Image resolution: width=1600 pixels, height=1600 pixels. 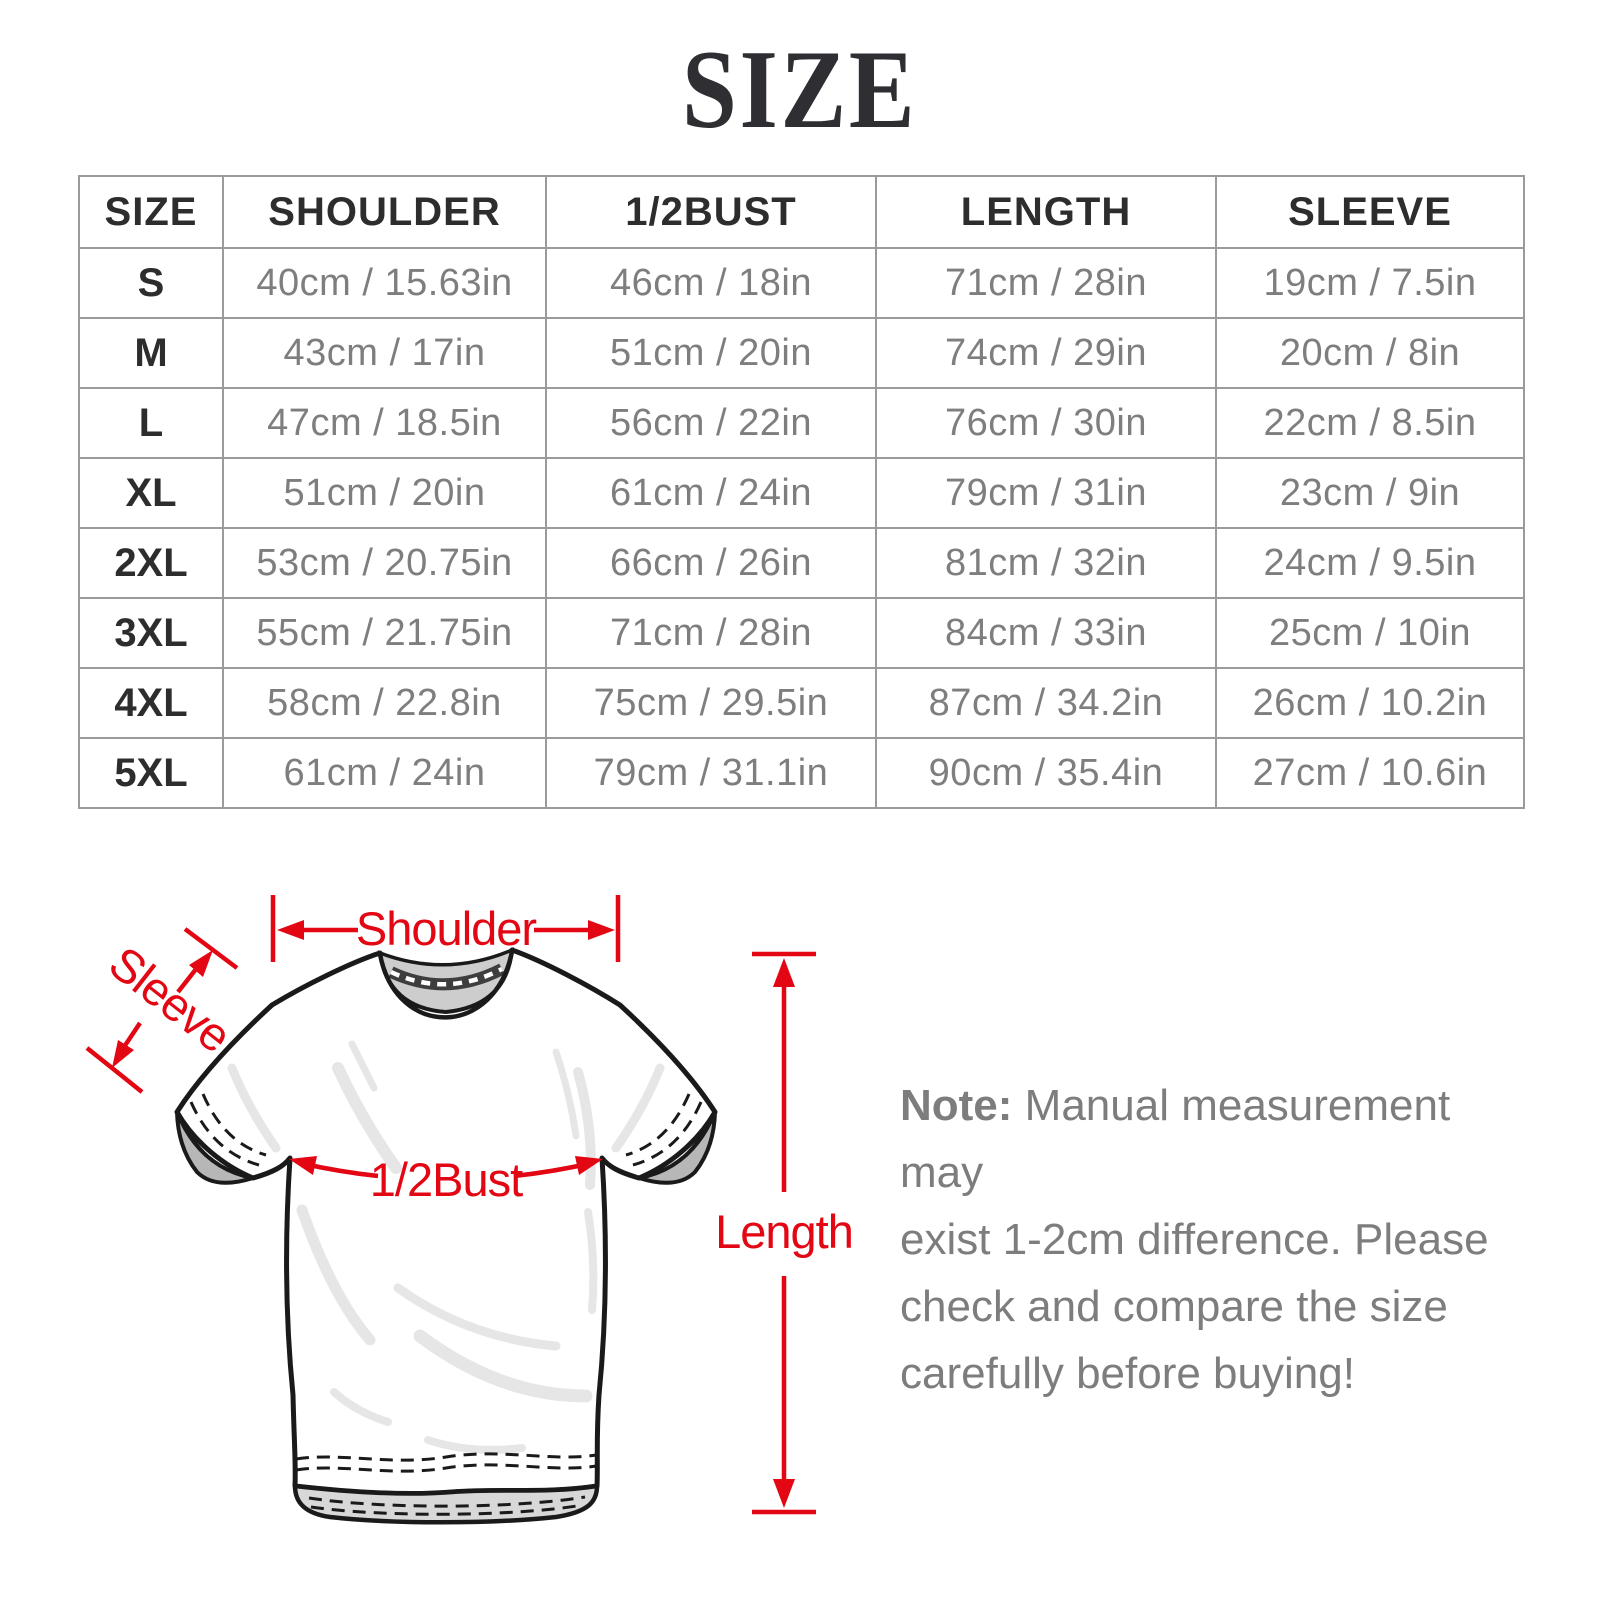 What do you see at coordinates (1046, 773) in the screenshot?
I see `measurement-cell: 90cm / 35.4in` at bounding box center [1046, 773].